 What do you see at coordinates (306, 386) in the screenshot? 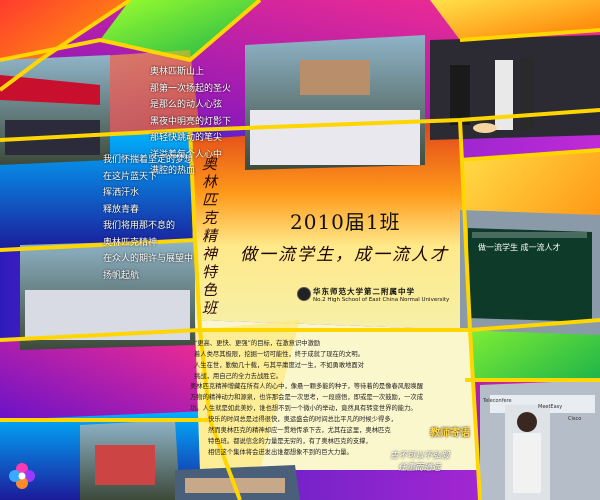
I see `paragraph-line: 奥林匹克精神增藏在所有人的心中，像悬一颗多能的种子，等待着的是像春风般唤醒` at bounding box center [306, 386].